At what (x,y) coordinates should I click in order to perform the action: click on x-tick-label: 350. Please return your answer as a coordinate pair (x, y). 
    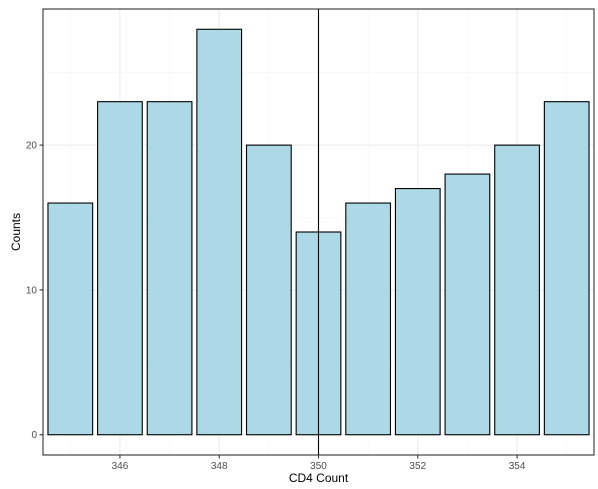
    Looking at the image, I should click on (318, 466).